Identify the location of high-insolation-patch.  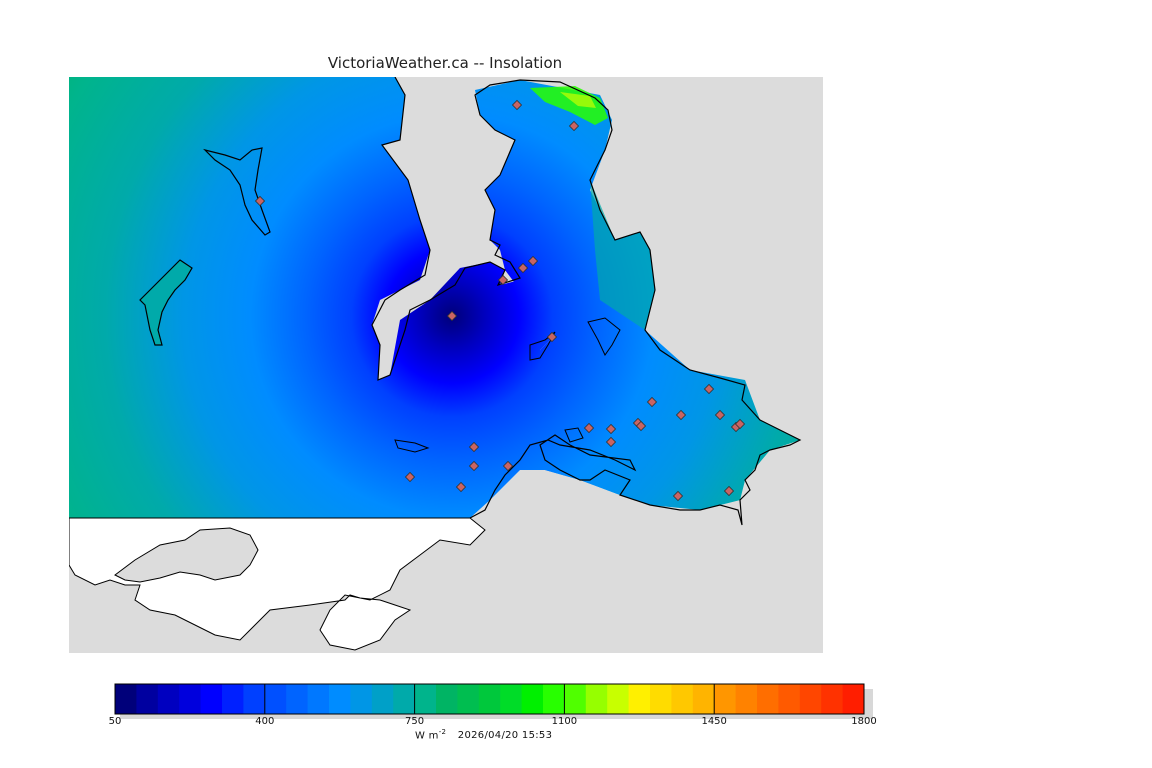
(569, 105).